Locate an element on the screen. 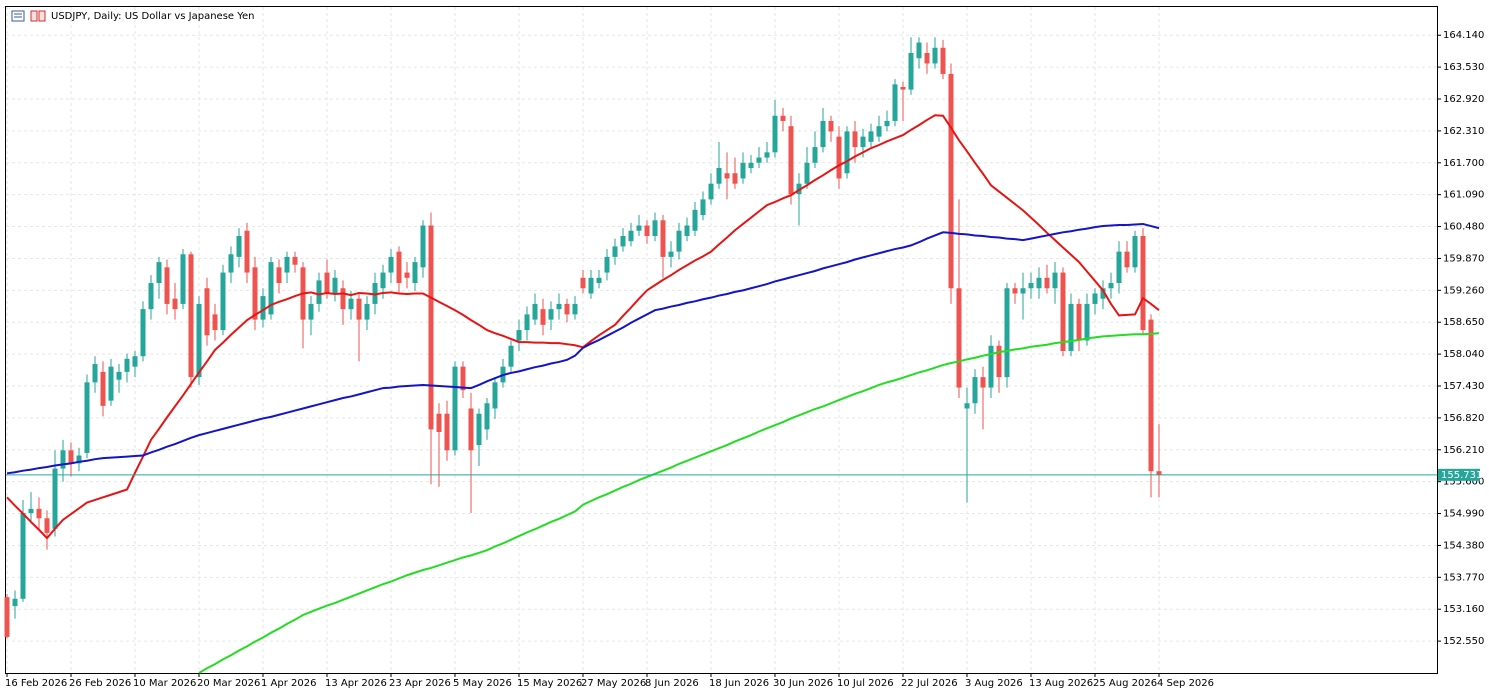 The width and height of the screenshot is (1489, 692). y-tick-label: 153.160 is located at coordinates (1463, 609).